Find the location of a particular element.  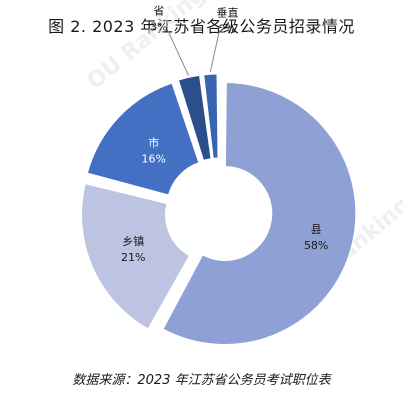

source-note: 数据来源：2023 年江苏省公务员考试职位表 is located at coordinates (201, 380).